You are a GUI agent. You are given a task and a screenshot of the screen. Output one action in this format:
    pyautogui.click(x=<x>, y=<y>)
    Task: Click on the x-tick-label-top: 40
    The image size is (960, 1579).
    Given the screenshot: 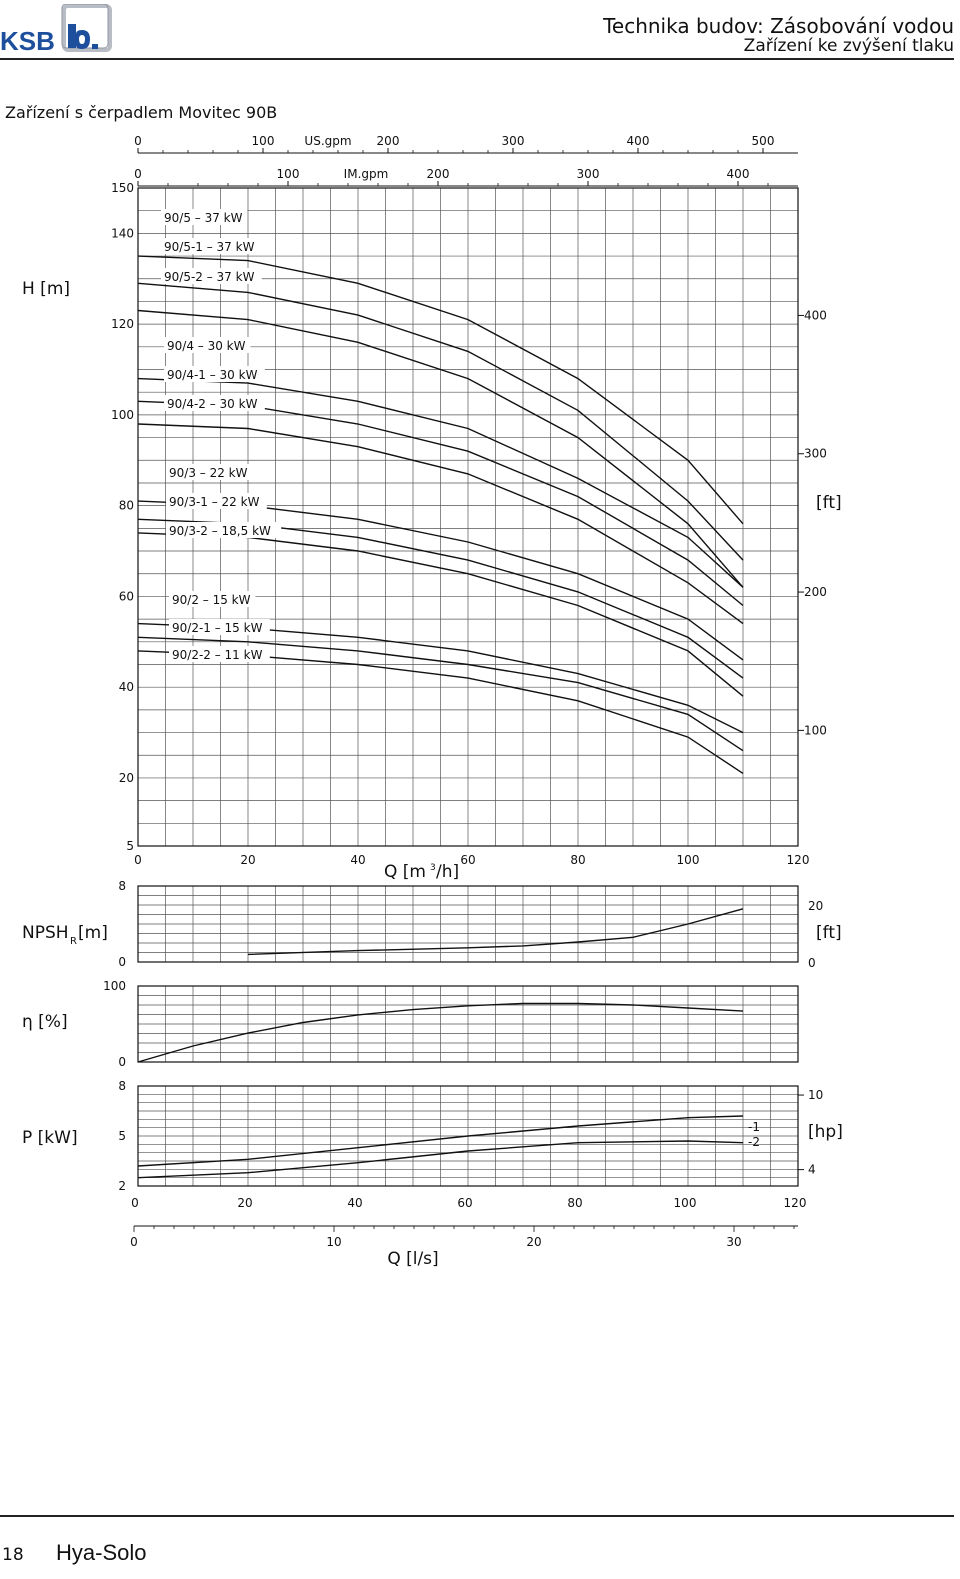 What is the action you would take?
    pyautogui.click(x=357, y=860)
    